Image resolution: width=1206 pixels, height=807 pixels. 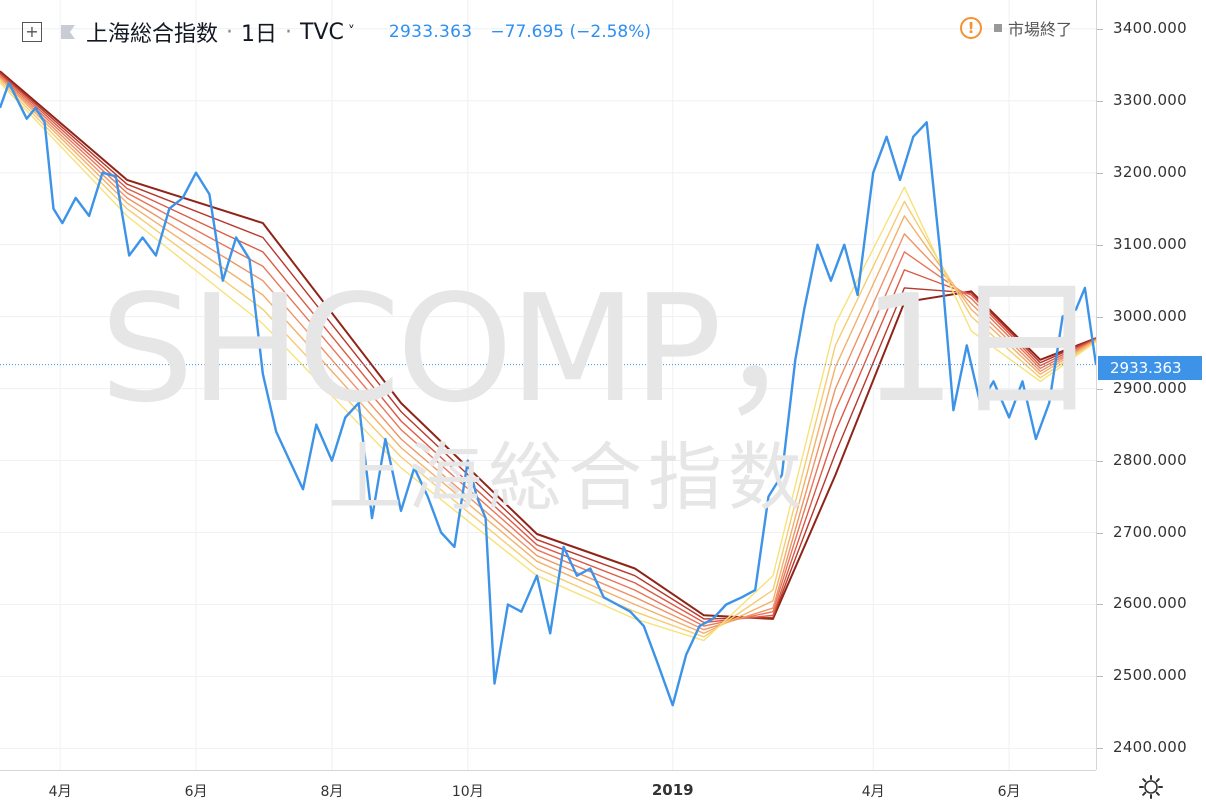 What do you see at coordinates (1150, 459) in the screenshot?
I see `y-tick-label: 2800.000` at bounding box center [1150, 459].